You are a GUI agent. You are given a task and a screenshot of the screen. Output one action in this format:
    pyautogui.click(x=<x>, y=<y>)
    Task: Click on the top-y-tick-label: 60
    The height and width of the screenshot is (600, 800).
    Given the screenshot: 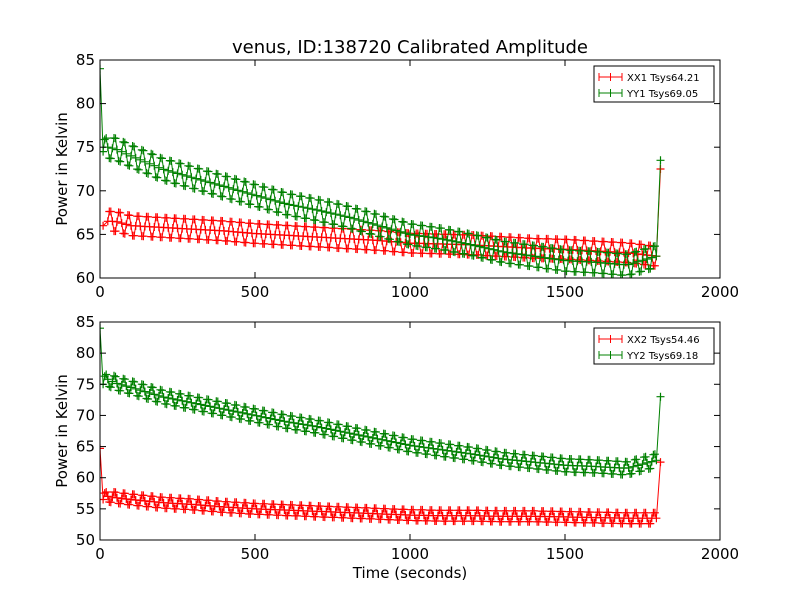 What is the action you would take?
    pyautogui.click(x=85, y=278)
    